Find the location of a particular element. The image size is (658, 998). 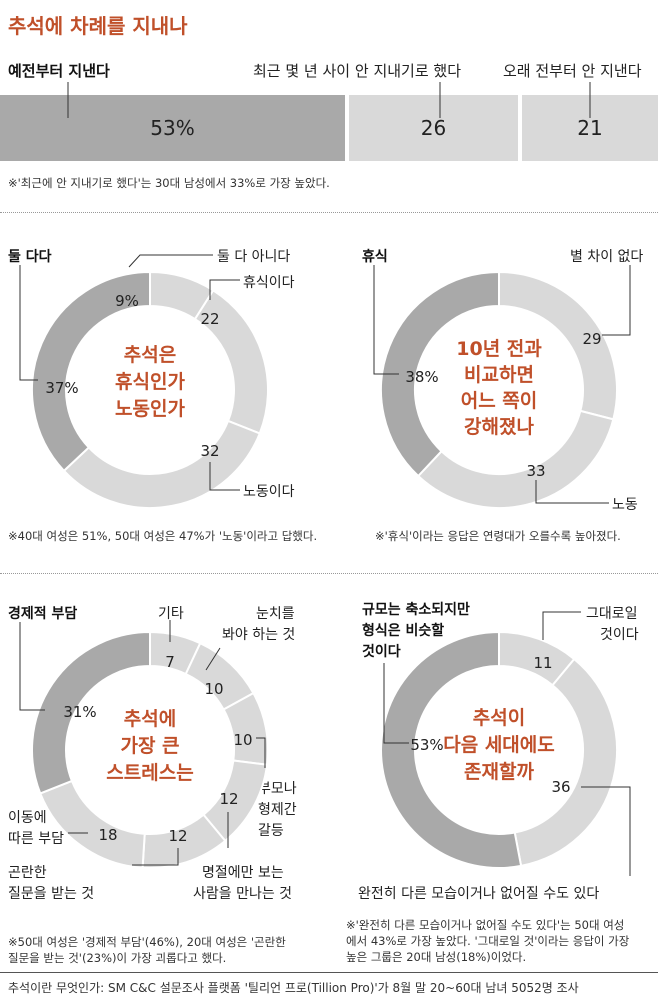

d3-note-1: ※50대 여성은 '경제적 부담'(46%), 20대 여성은 '곤란한 is located at coordinates (147, 942).